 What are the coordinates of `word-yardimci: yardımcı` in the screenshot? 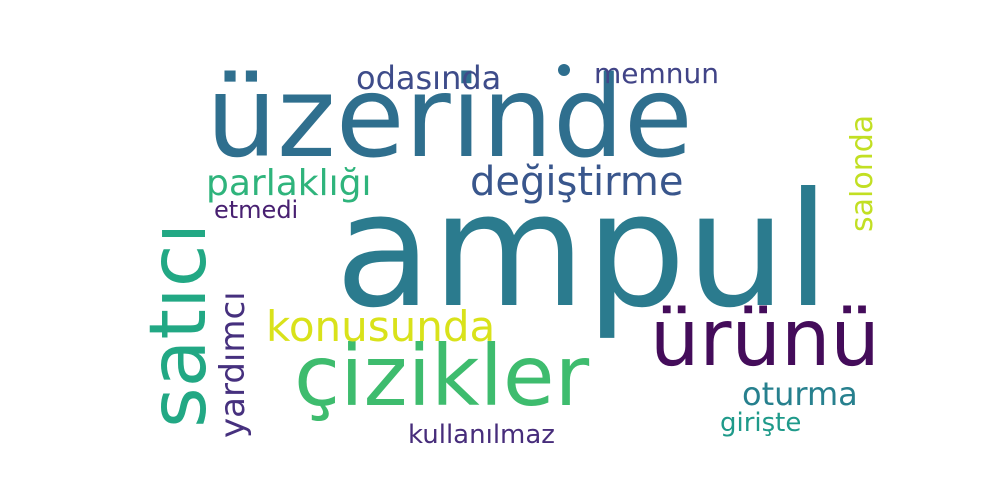 It's located at (233, 364).